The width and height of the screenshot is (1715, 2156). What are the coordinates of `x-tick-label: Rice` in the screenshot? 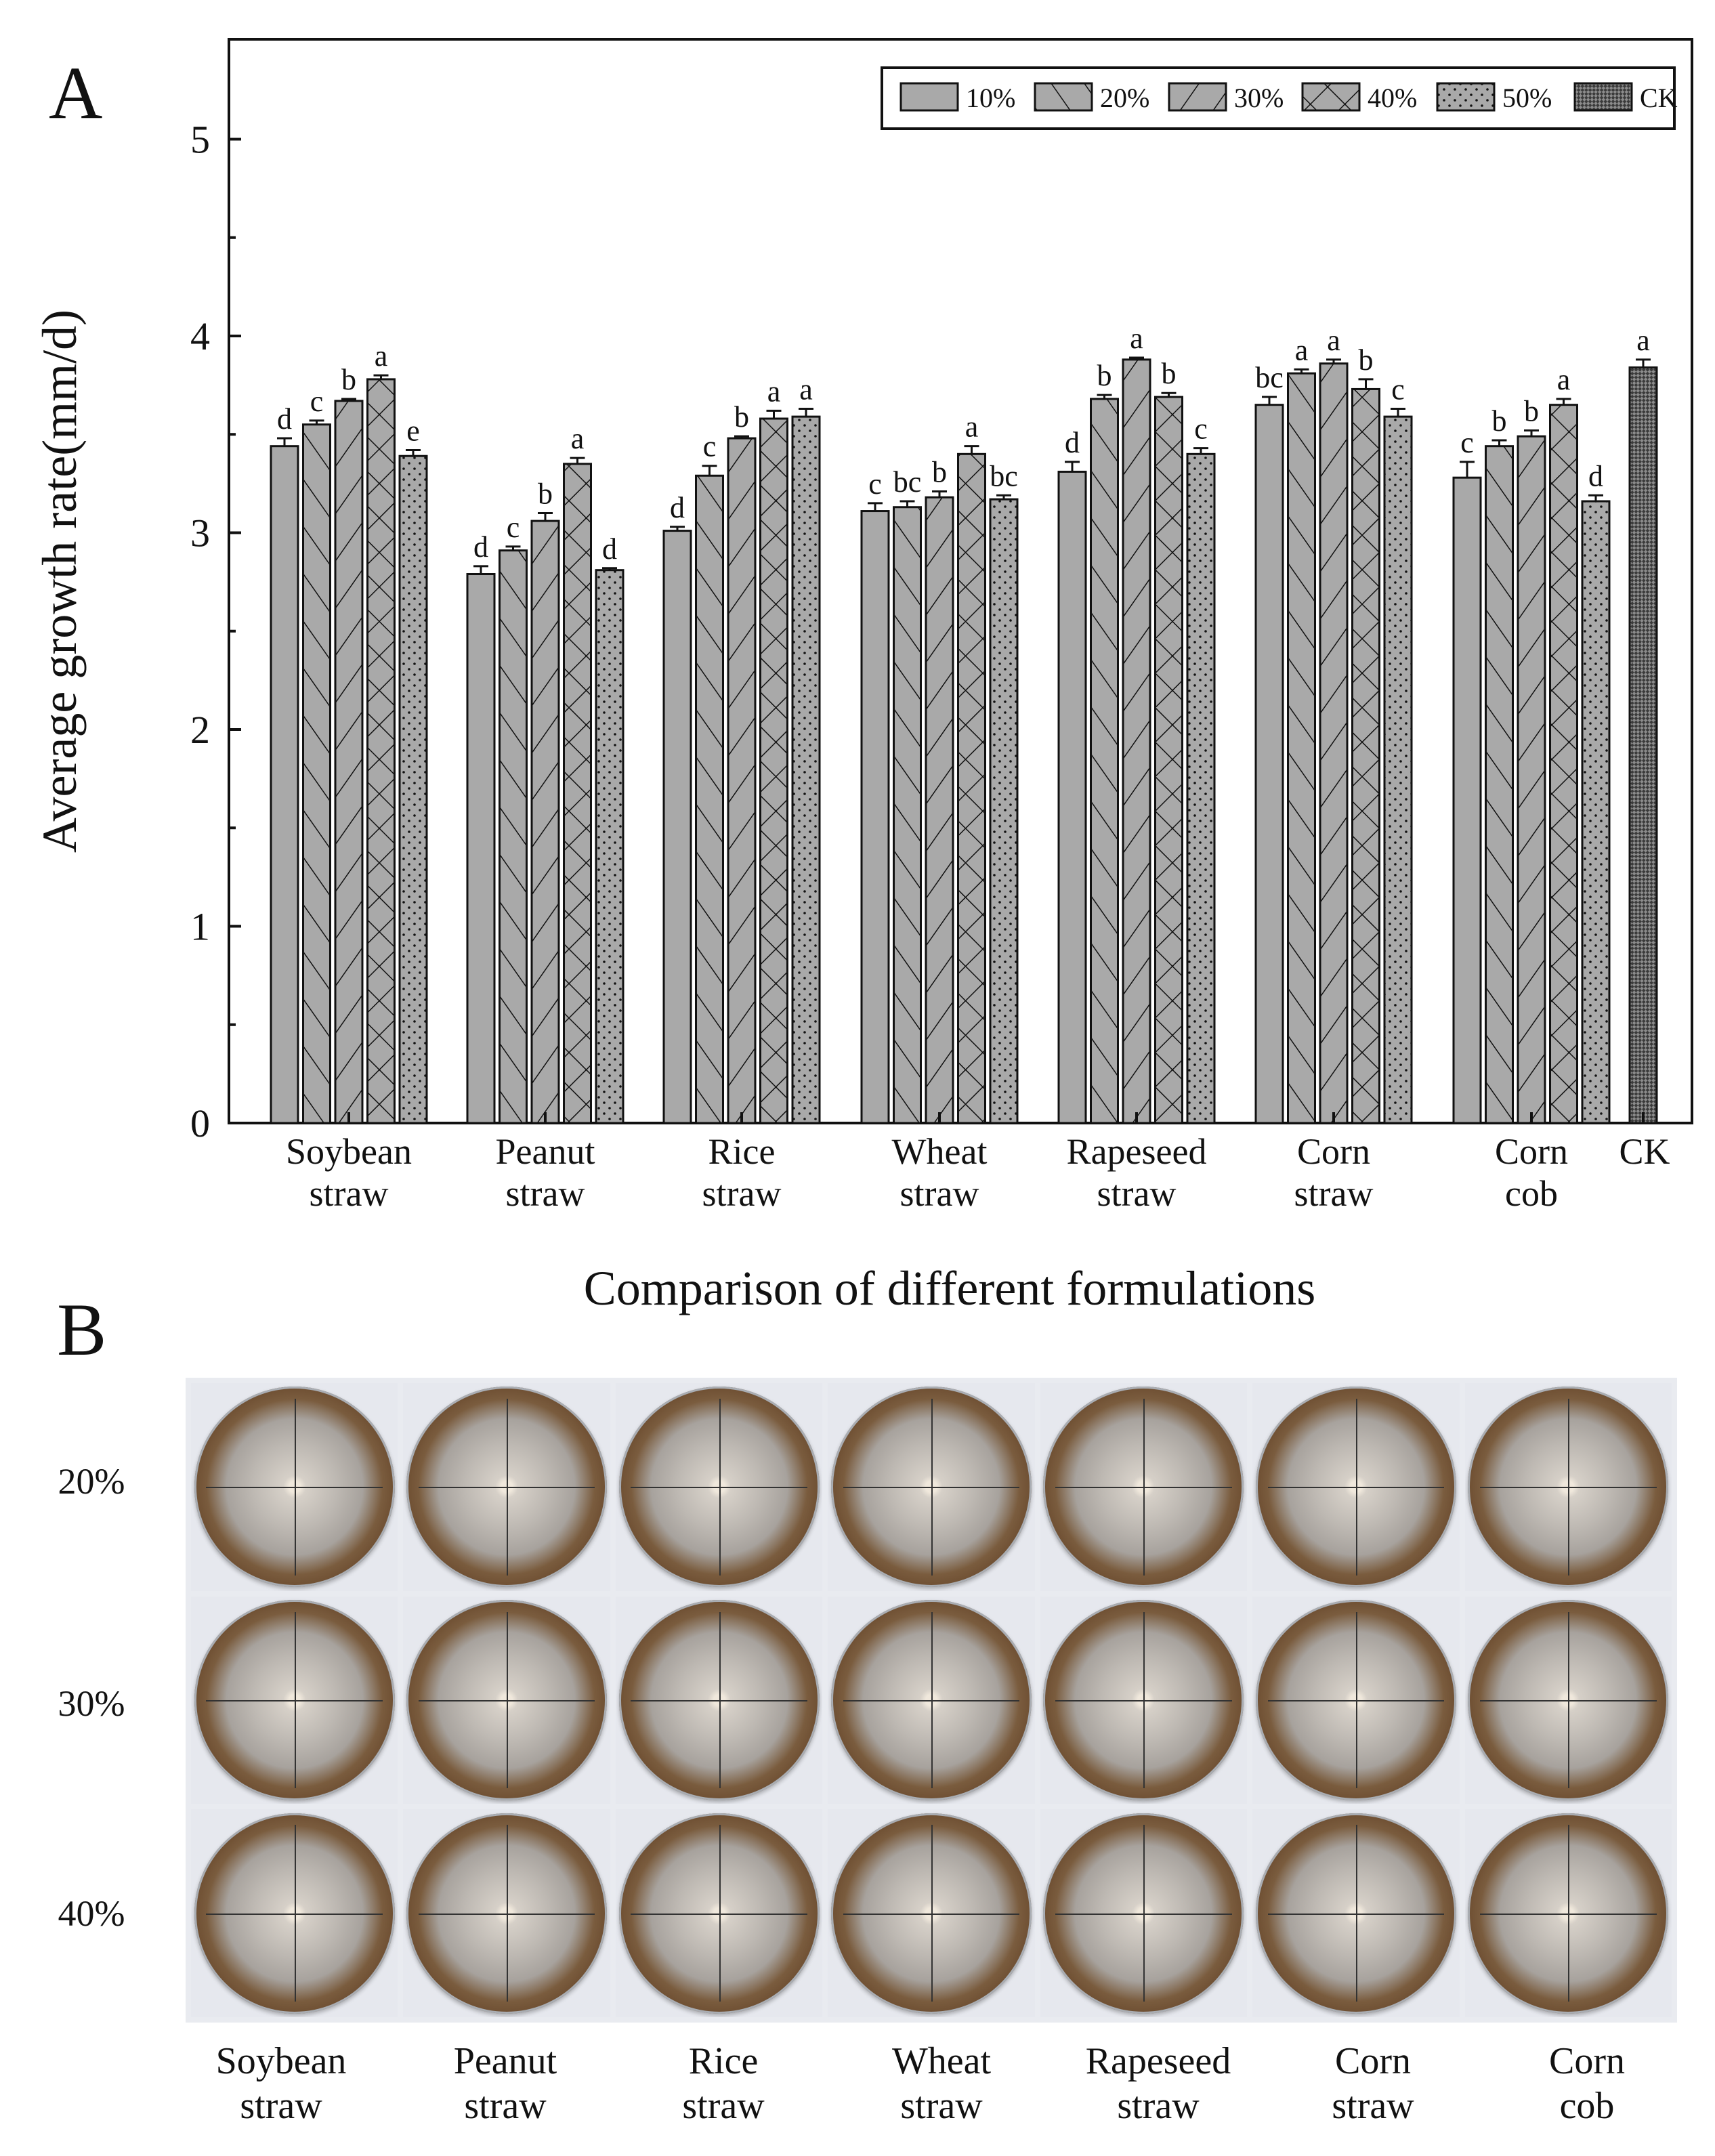 It's located at (742, 1151).